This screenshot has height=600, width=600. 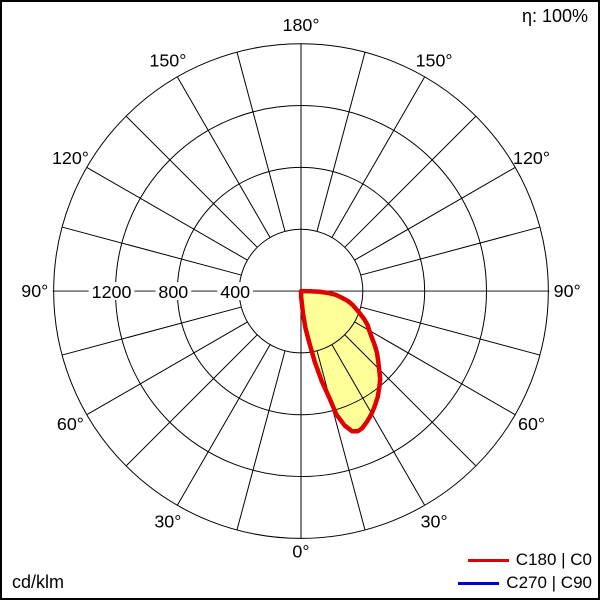 What do you see at coordinates (549, 582) in the screenshot?
I see `legend-label: C270 | C90` at bounding box center [549, 582].